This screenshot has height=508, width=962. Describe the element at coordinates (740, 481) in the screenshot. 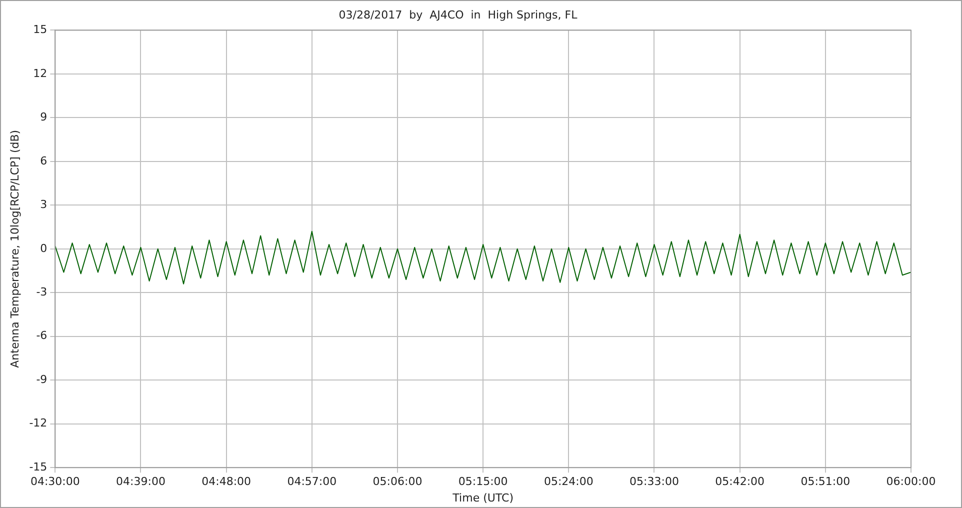

I see `x-tick-label: 05:42:00` at that location.